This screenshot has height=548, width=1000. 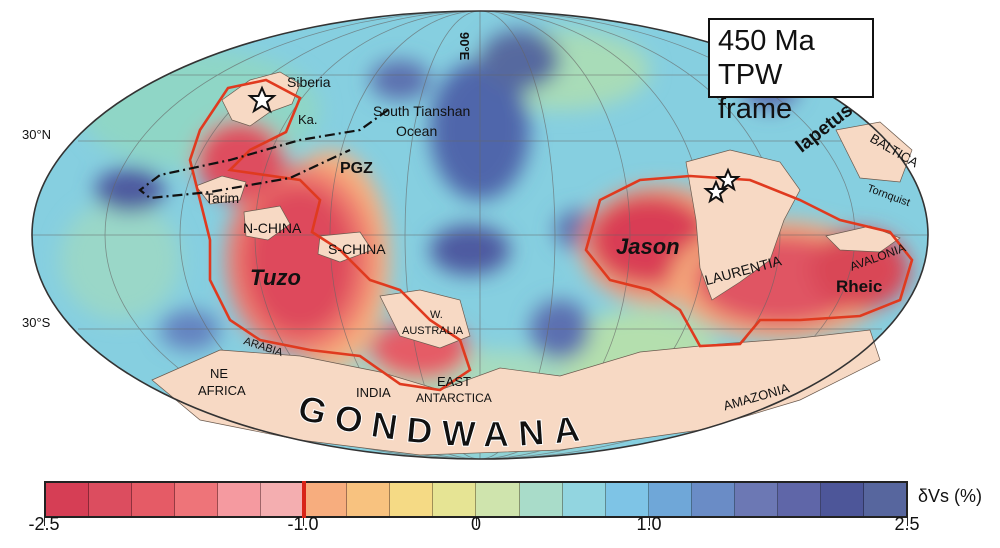 I want to click on colorbar-unit: δVs (%), so click(x=950, y=496).